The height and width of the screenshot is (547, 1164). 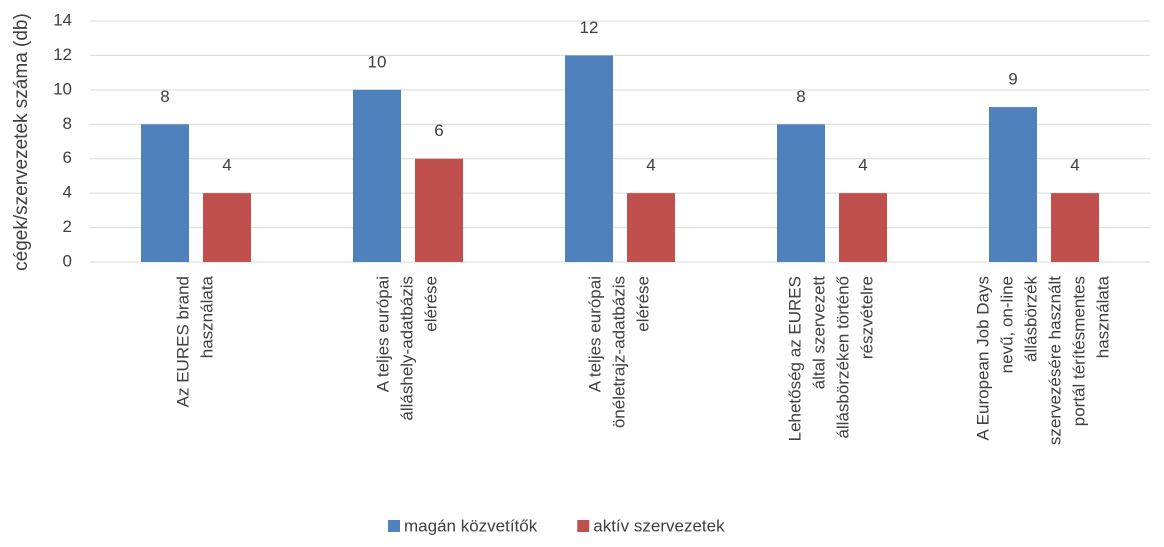 What do you see at coordinates (406, 348) in the screenshot?
I see `x-tick-label: álláshely-adatbázis` at bounding box center [406, 348].